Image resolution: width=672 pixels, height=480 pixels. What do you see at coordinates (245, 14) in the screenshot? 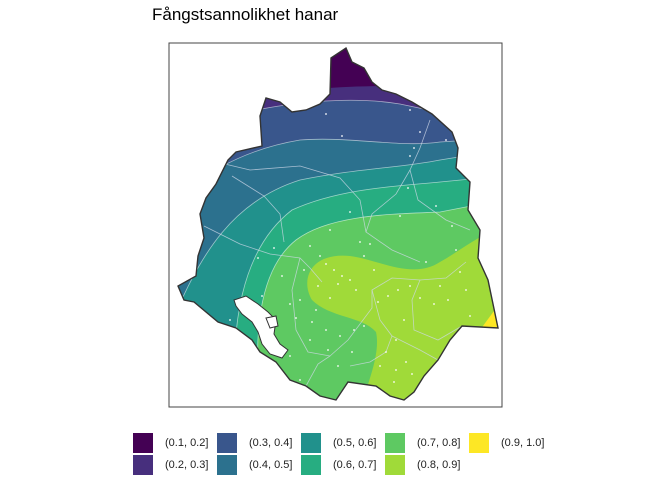
I see `chart-title: Fångstsannolikhet hanar` at bounding box center [245, 14].